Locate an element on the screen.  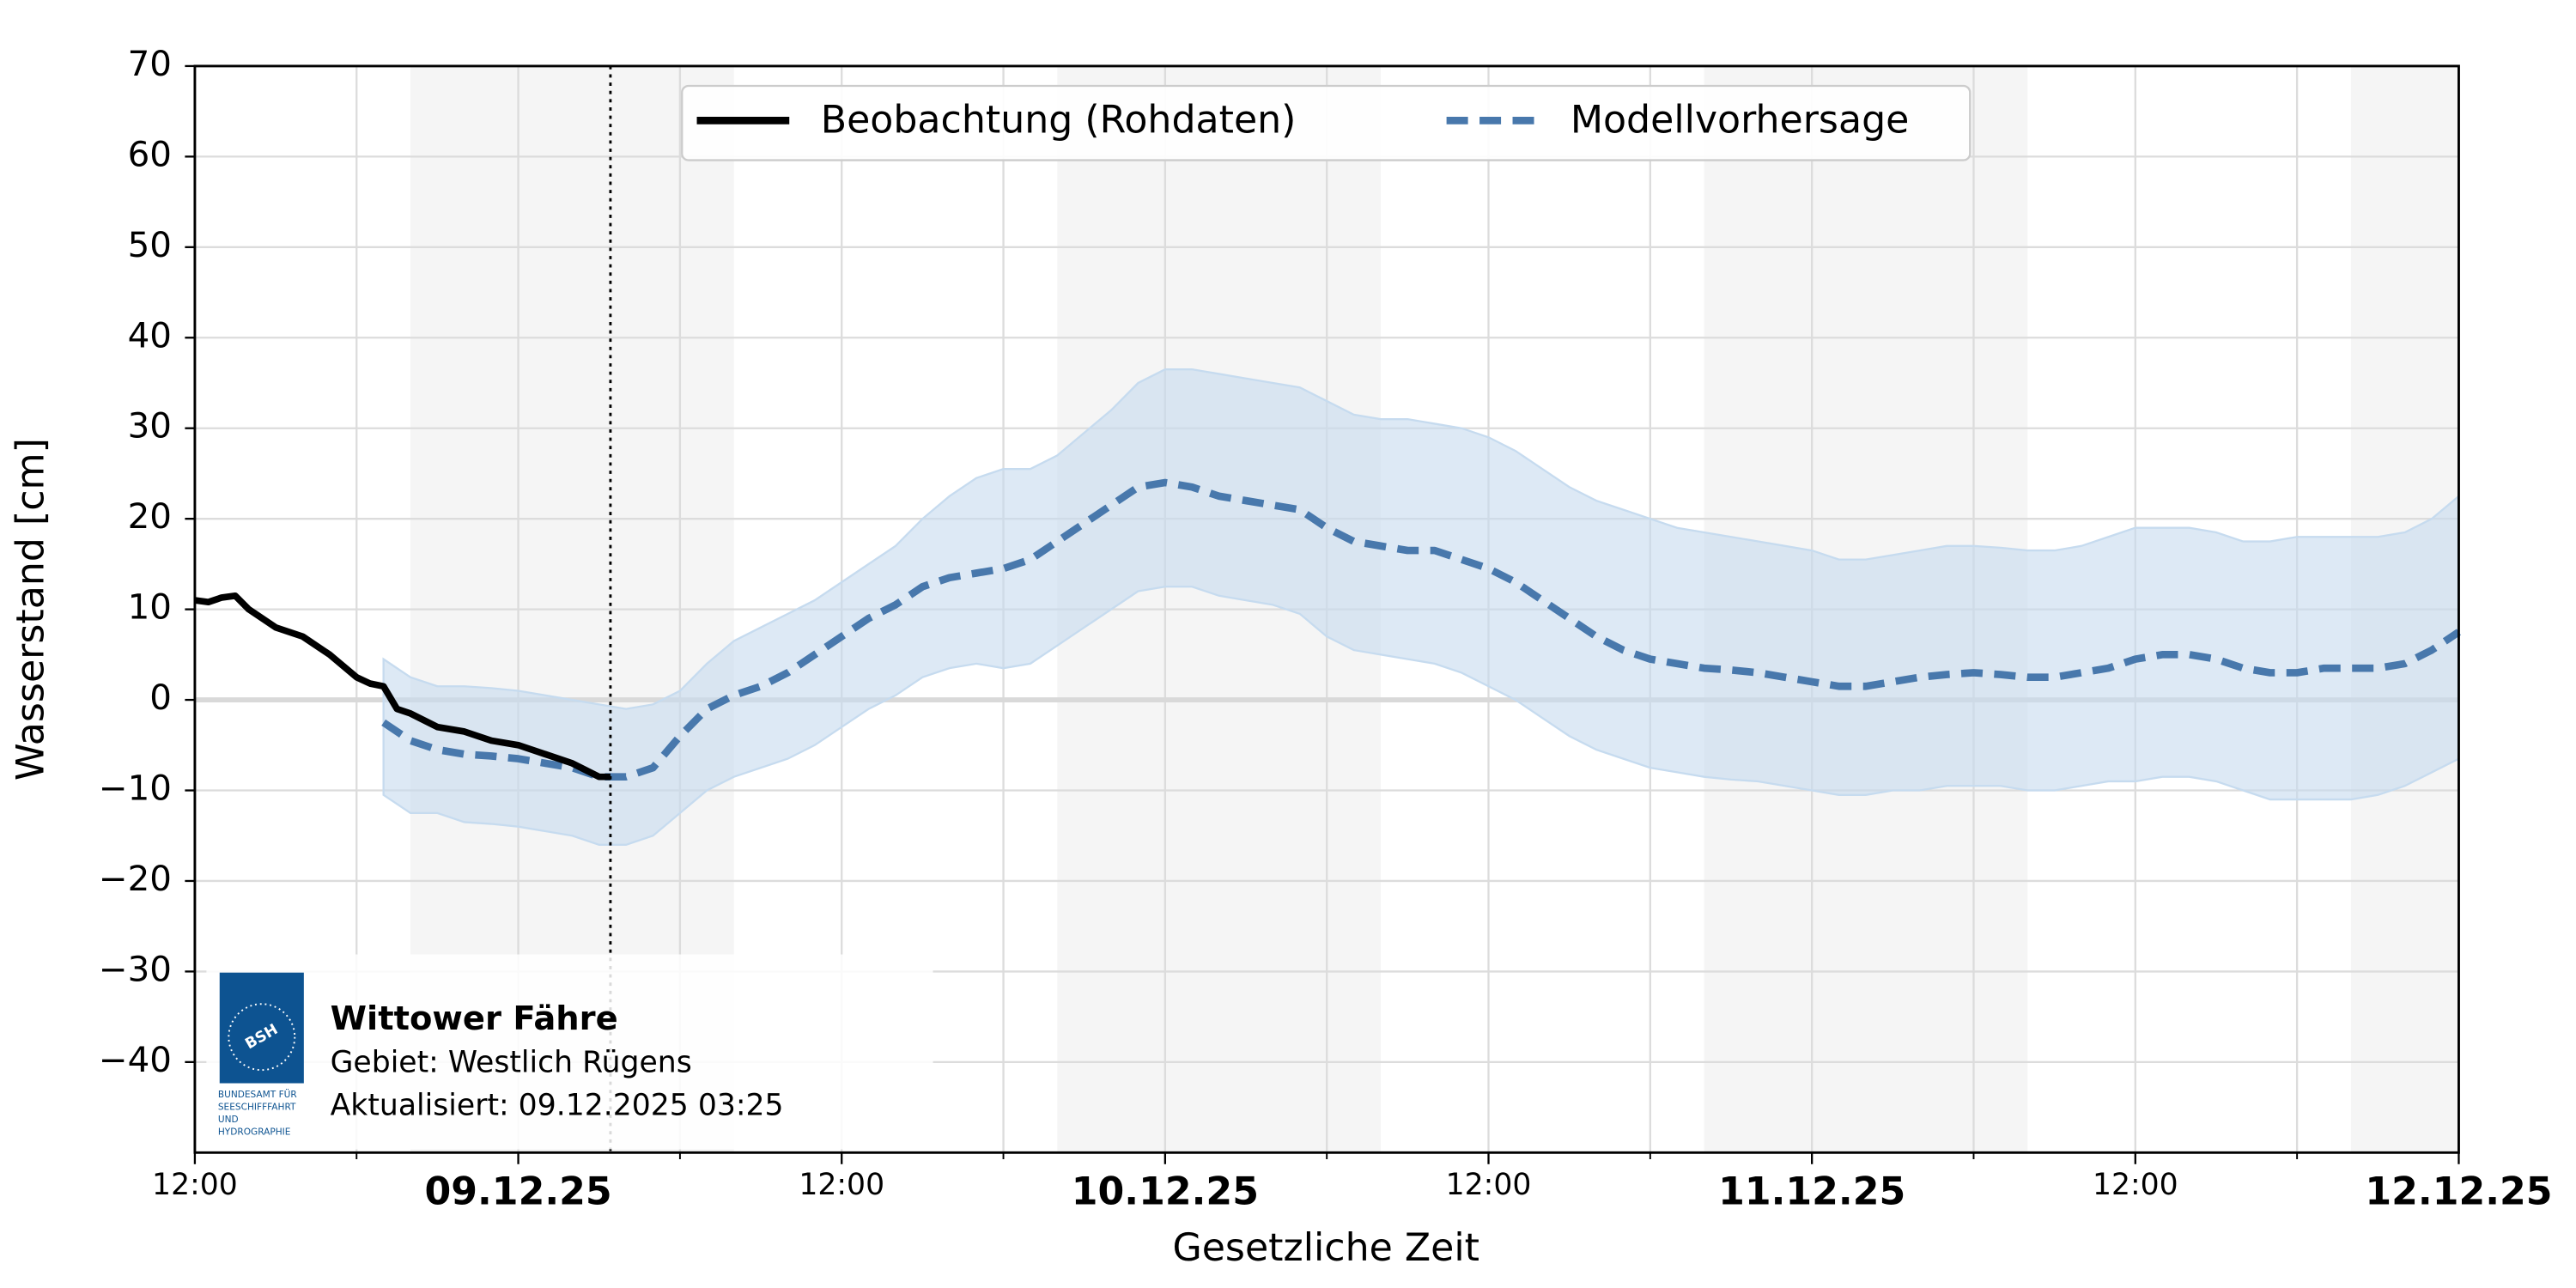
info-line: Gebiet: Westlich Rügens is located at coordinates (512, 1062).